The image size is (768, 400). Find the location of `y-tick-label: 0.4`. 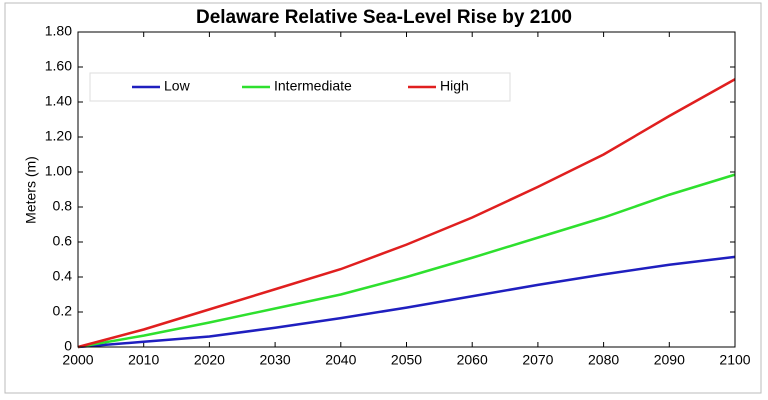

y-tick-label: 0.4 is located at coordinates (63, 276).